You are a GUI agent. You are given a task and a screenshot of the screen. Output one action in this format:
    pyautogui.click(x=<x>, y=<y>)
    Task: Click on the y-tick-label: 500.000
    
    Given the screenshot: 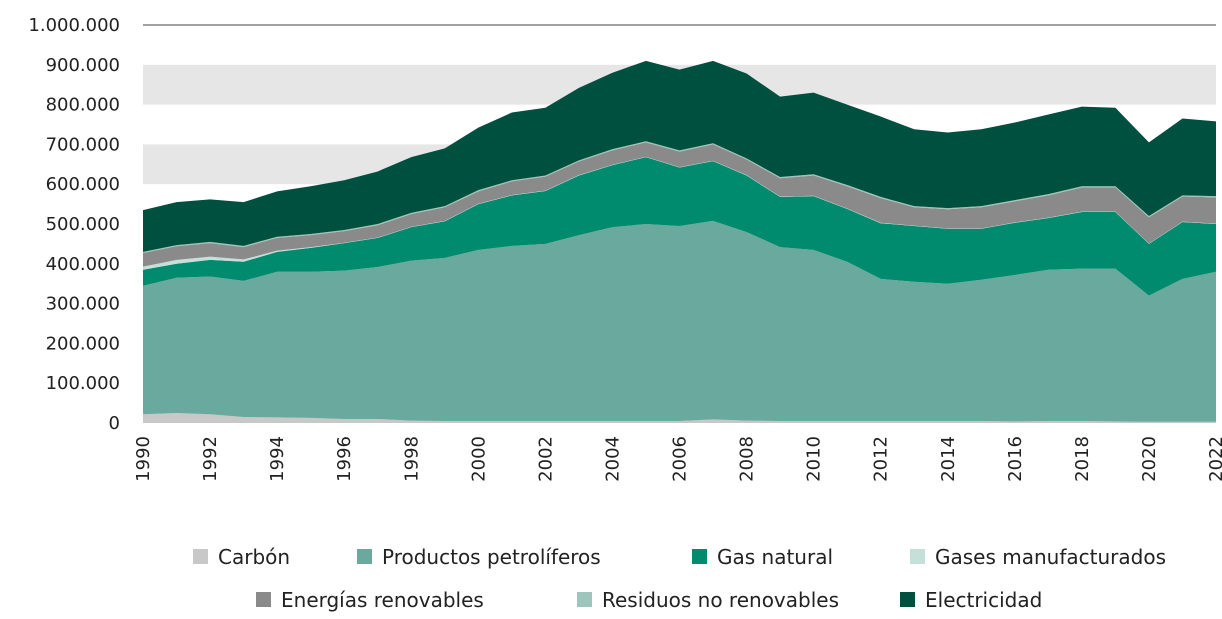 What is the action you would take?
    pyautogui.click(x=83, y=224)
    